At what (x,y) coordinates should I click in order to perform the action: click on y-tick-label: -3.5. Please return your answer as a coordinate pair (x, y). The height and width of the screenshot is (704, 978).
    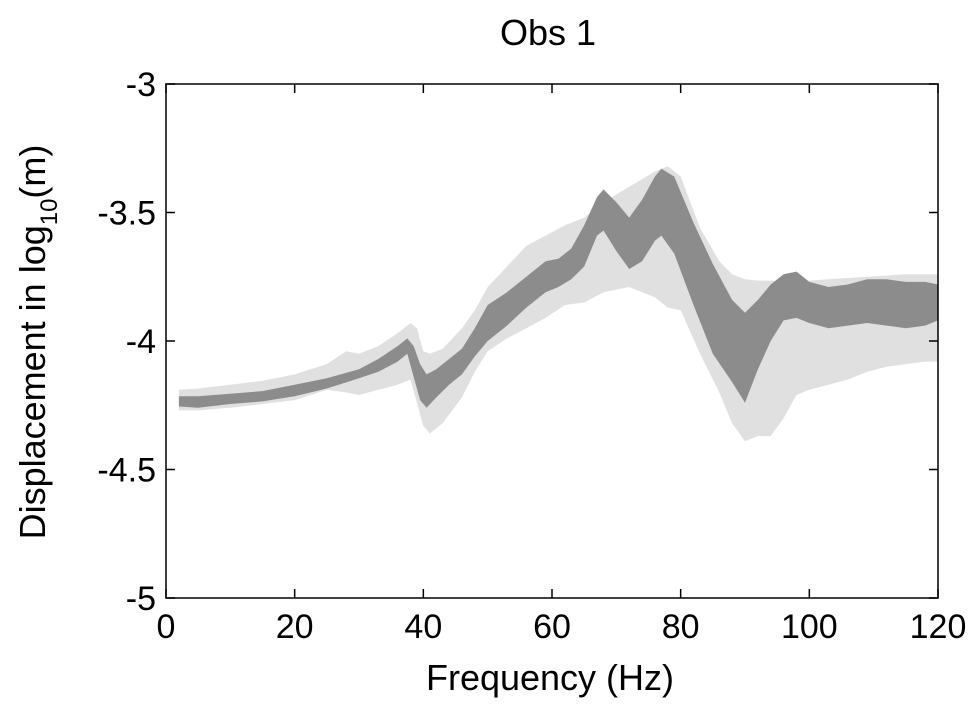
    Looking at the image, I should click on (126, 214).